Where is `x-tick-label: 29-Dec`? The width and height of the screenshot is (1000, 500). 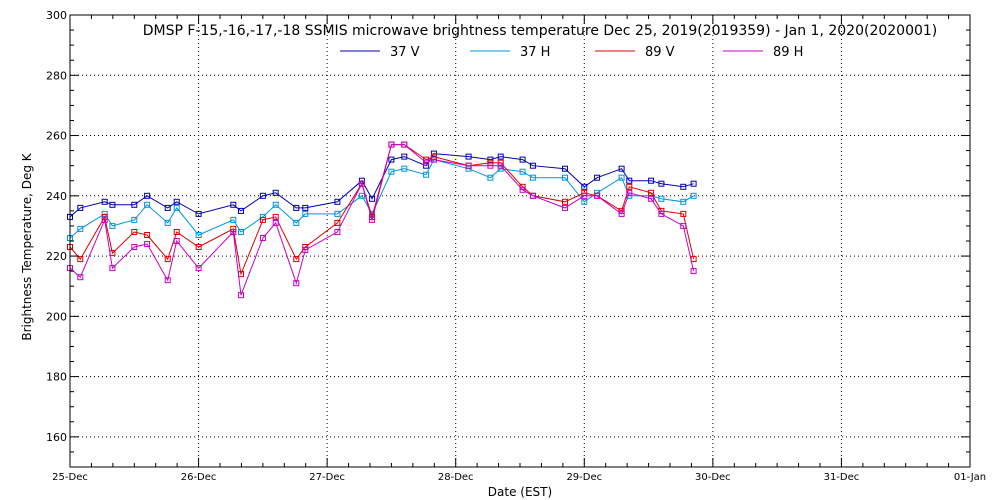
x-tick-label: 29-Dec is located at coordinates (584, 477).